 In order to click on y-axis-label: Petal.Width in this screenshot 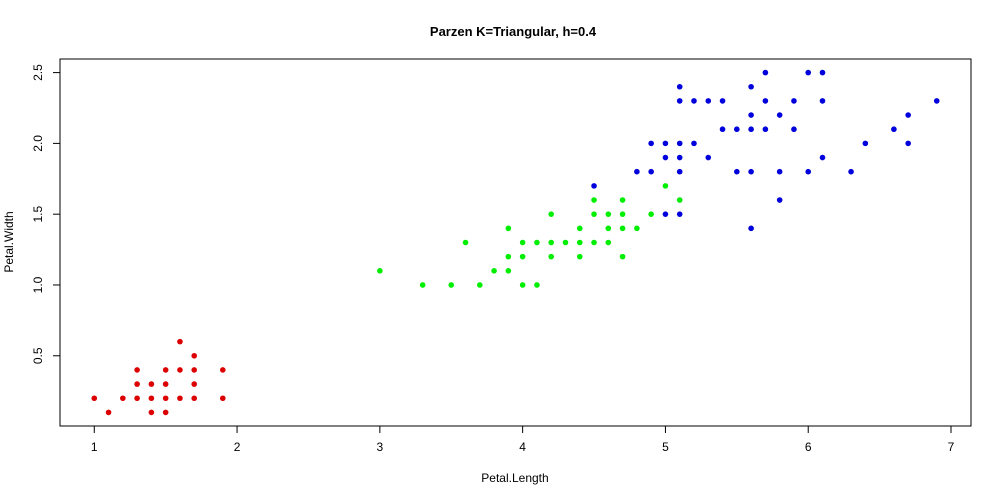, I will do `click(9, 241)`.